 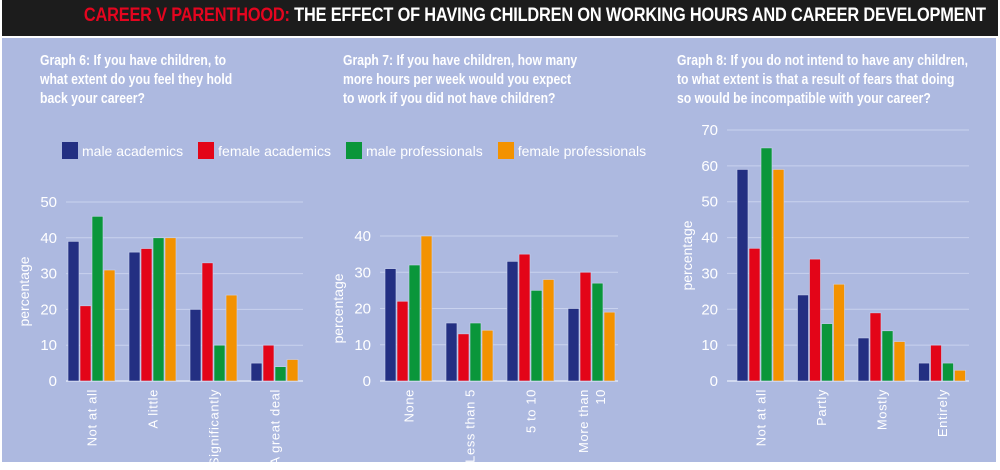 I want to click on graph-7-title-line: more hours per week would you expect, so click(x=457, y=80).